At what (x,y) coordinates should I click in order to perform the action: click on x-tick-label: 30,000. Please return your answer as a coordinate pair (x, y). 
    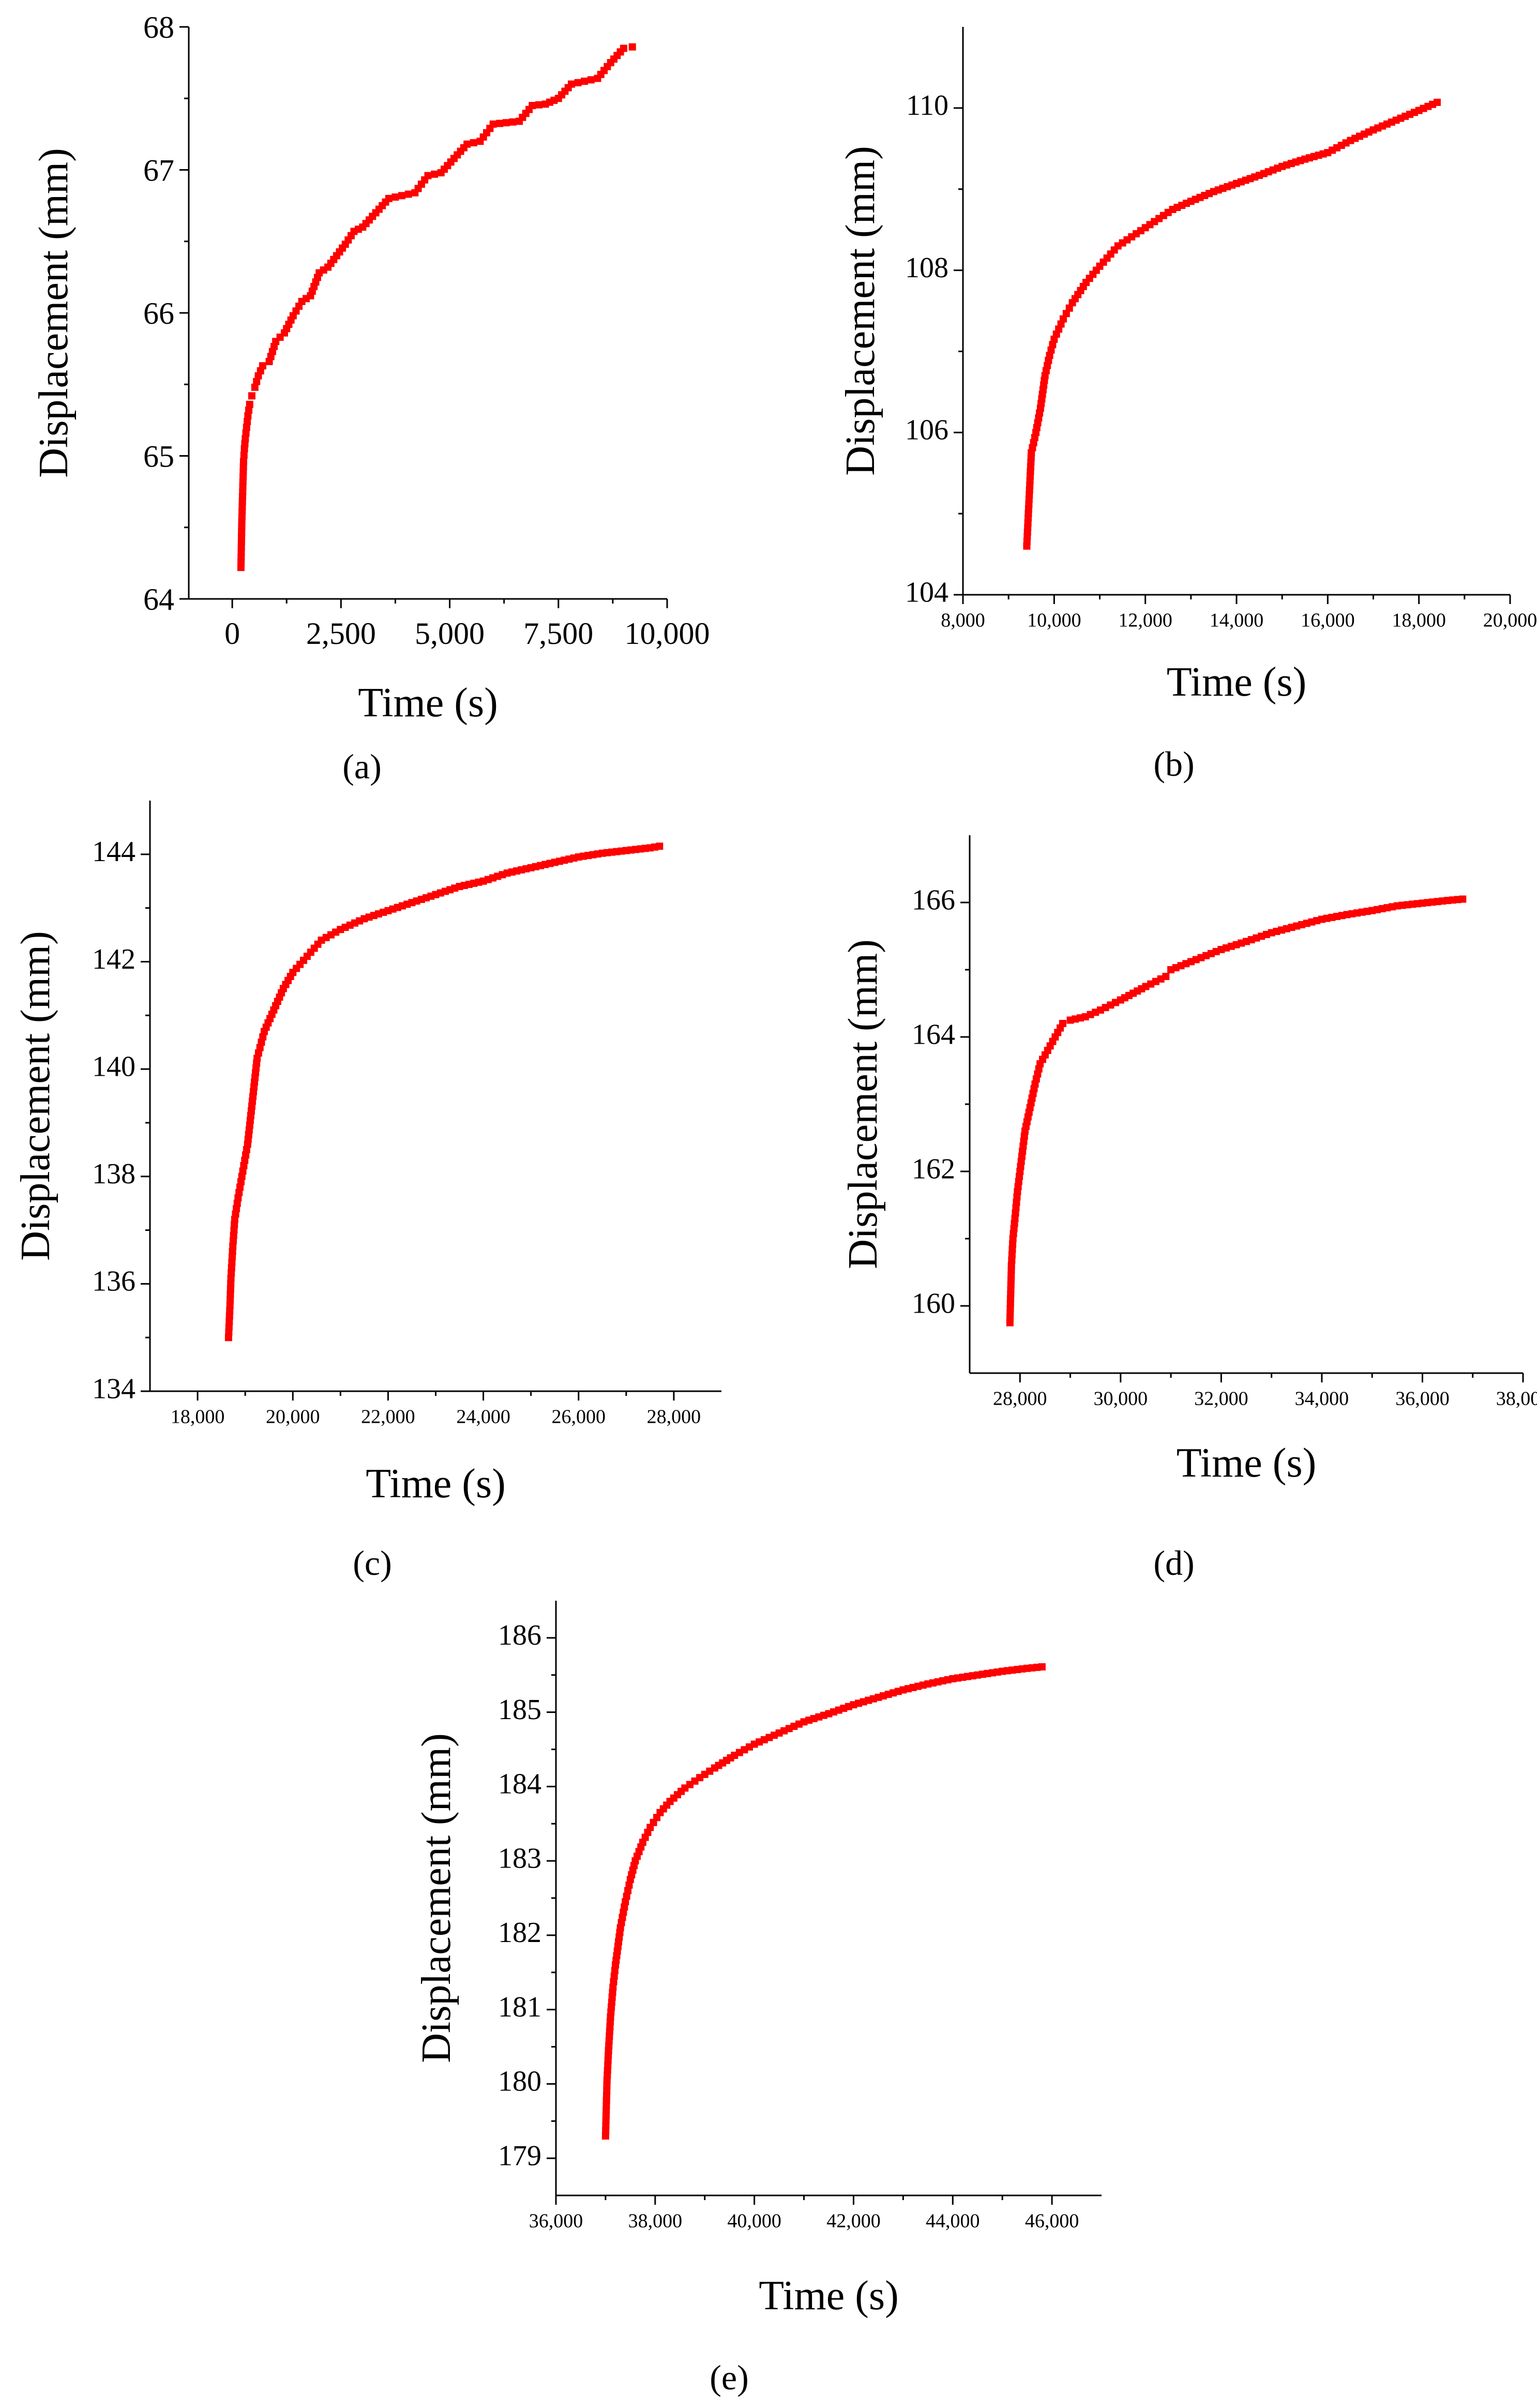
    Looking at the image, I should click on (1121, 1399).